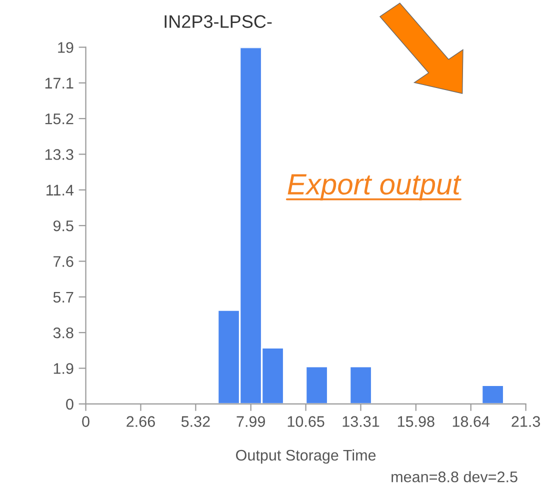 The height and width of the screenshot is (492, 557). What do you see at coordinates (218, 21) in the screenshot?
I see `chart-title: IN2P3-LPSC-` at bounding box center [218, 21].